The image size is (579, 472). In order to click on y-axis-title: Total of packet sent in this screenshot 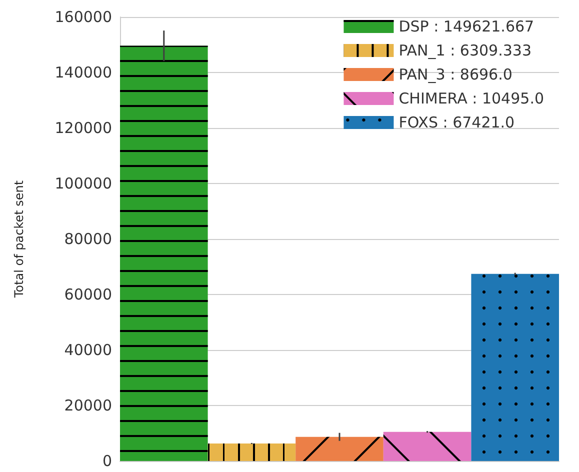, I will do `click(19, 239)`.